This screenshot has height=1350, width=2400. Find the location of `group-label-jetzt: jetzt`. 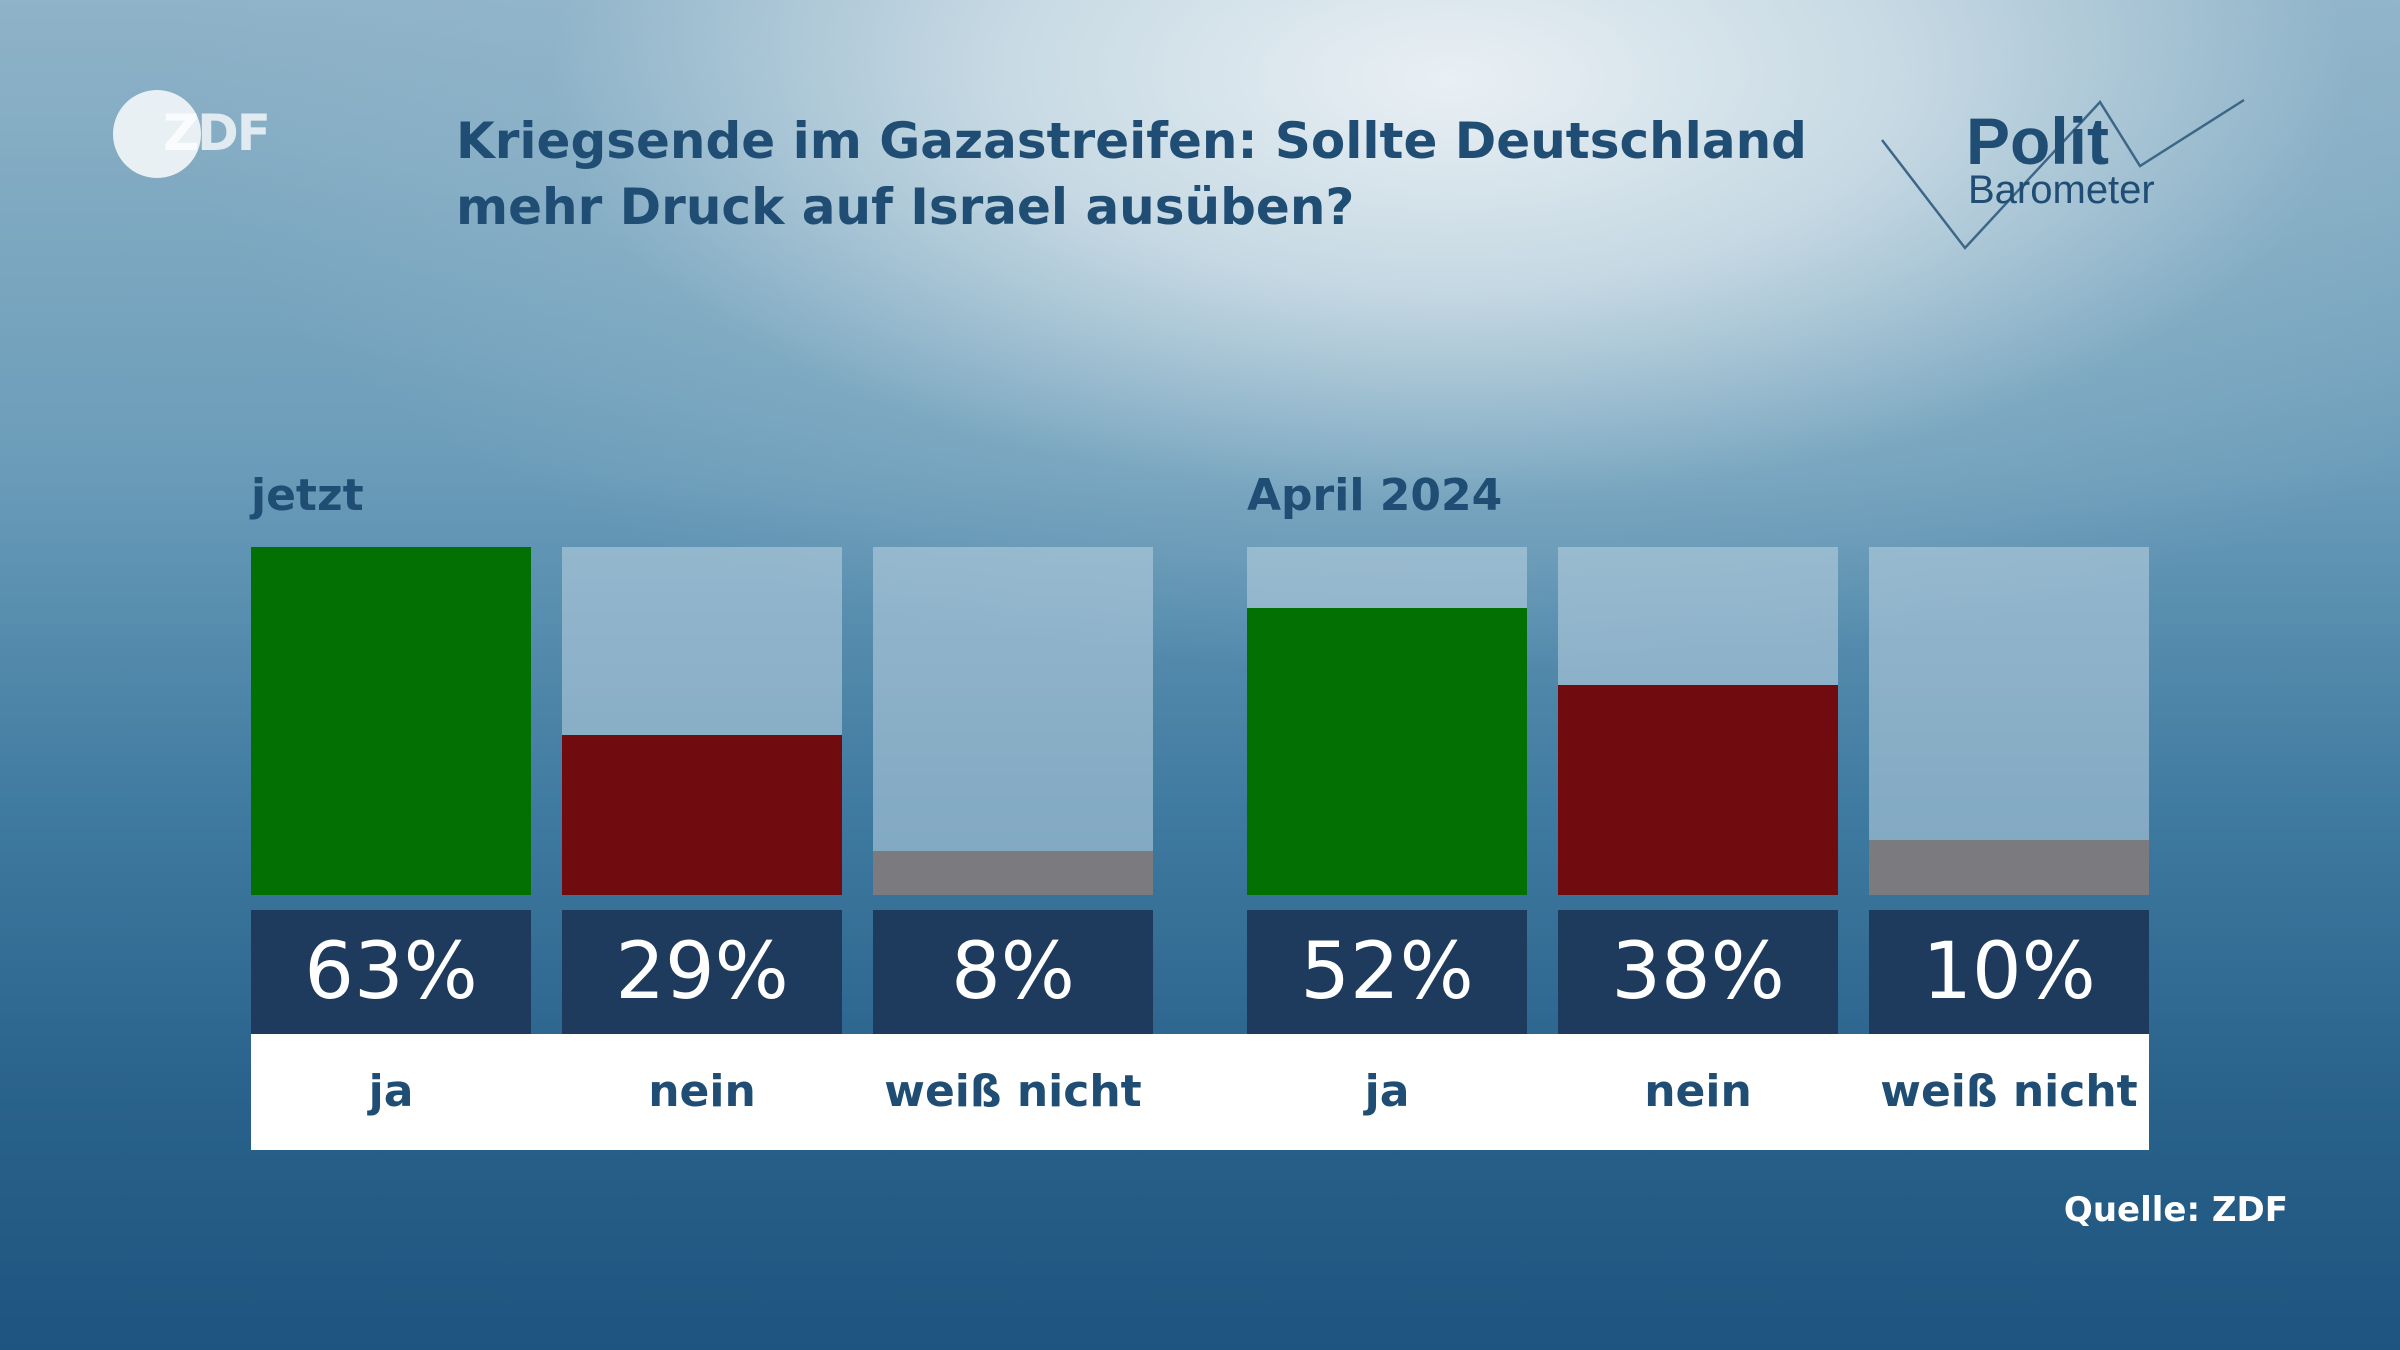

group-label-jetzt: jetzt is located at coordinates (307, 495).